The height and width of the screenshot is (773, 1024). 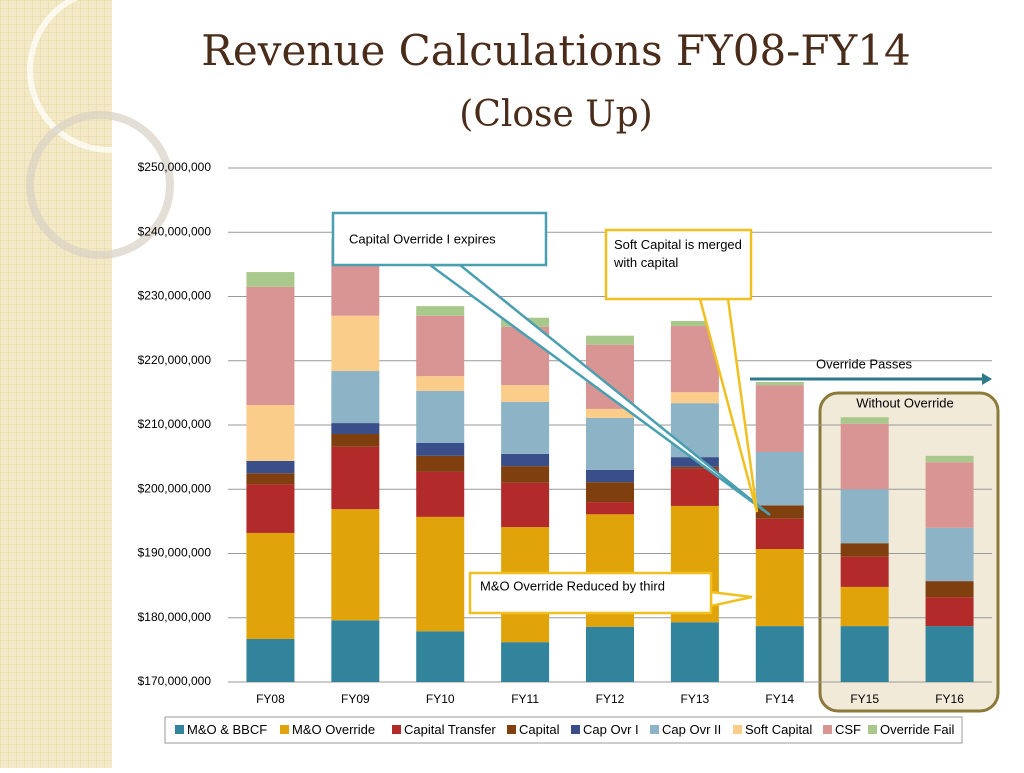 I want to click on legend-label: Capital Transfer, so click(x=450, y=729).